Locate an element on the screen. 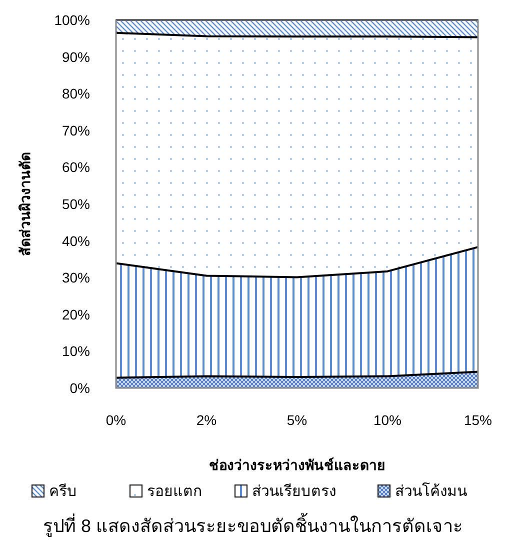  x-axis-title: ช่องว่างระหว่างพันช์และดาย is located at coordinates (297, 465).